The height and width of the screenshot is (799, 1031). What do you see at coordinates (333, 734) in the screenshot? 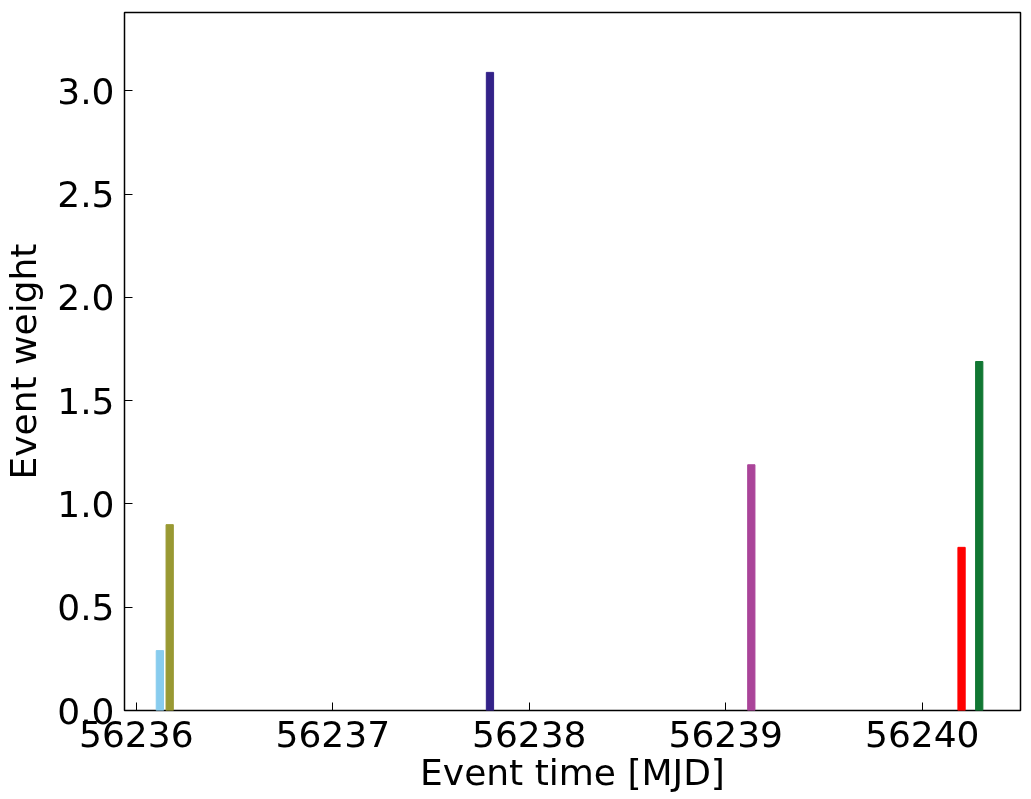
I see `x-tick-label: 56237` at bounding box center [333, 734].